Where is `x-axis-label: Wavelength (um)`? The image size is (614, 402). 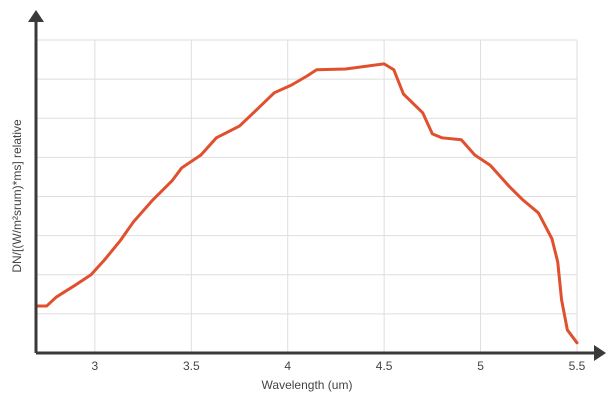 x-axis-label: Wavelength (um) is located at coordinates (307, 385).